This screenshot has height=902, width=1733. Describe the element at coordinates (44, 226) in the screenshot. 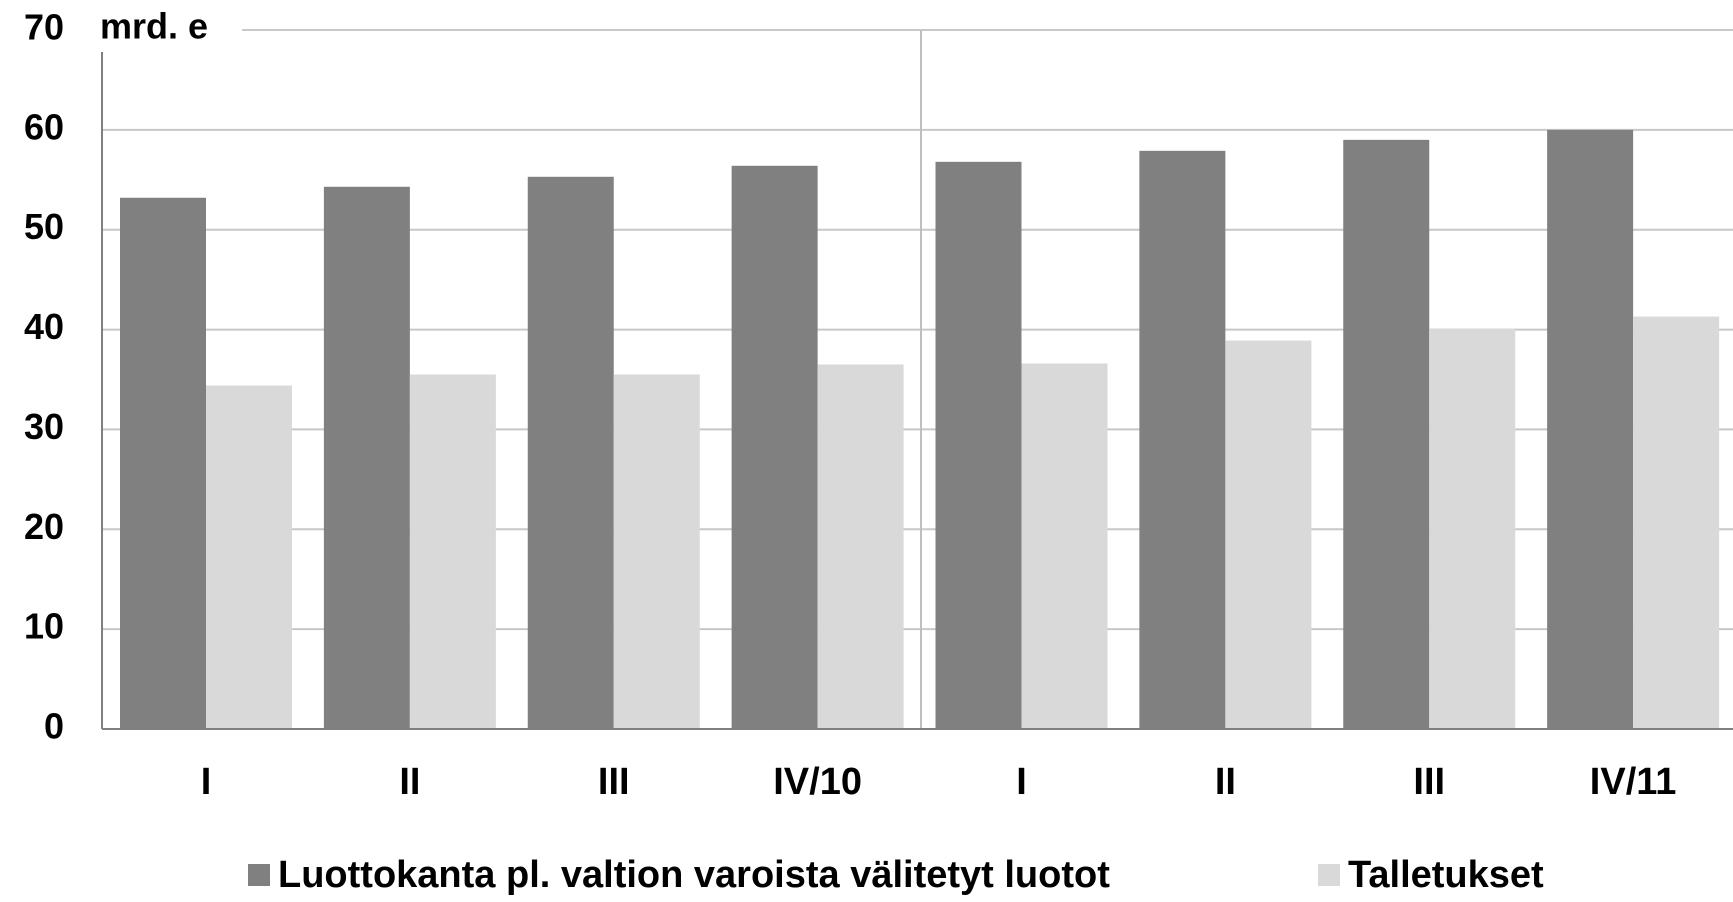

I see `y-tick-label: 50` at that location.